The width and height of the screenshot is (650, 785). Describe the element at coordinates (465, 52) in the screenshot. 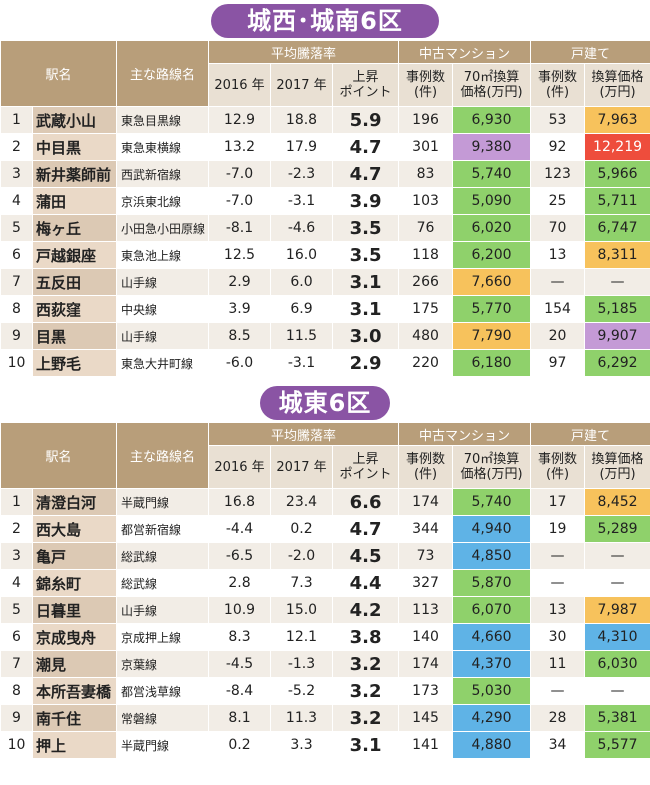

I see `mansion-header: 中古マンション` at that location.